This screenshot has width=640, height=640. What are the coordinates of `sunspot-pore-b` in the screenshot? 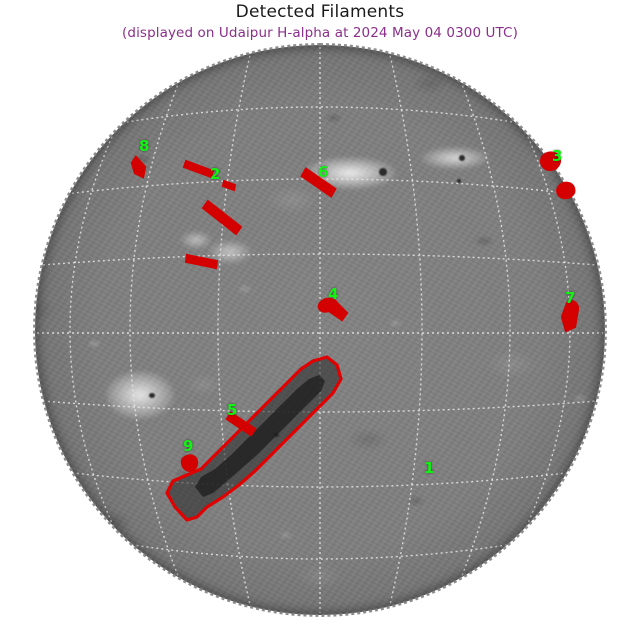 It's located at (462, 158).